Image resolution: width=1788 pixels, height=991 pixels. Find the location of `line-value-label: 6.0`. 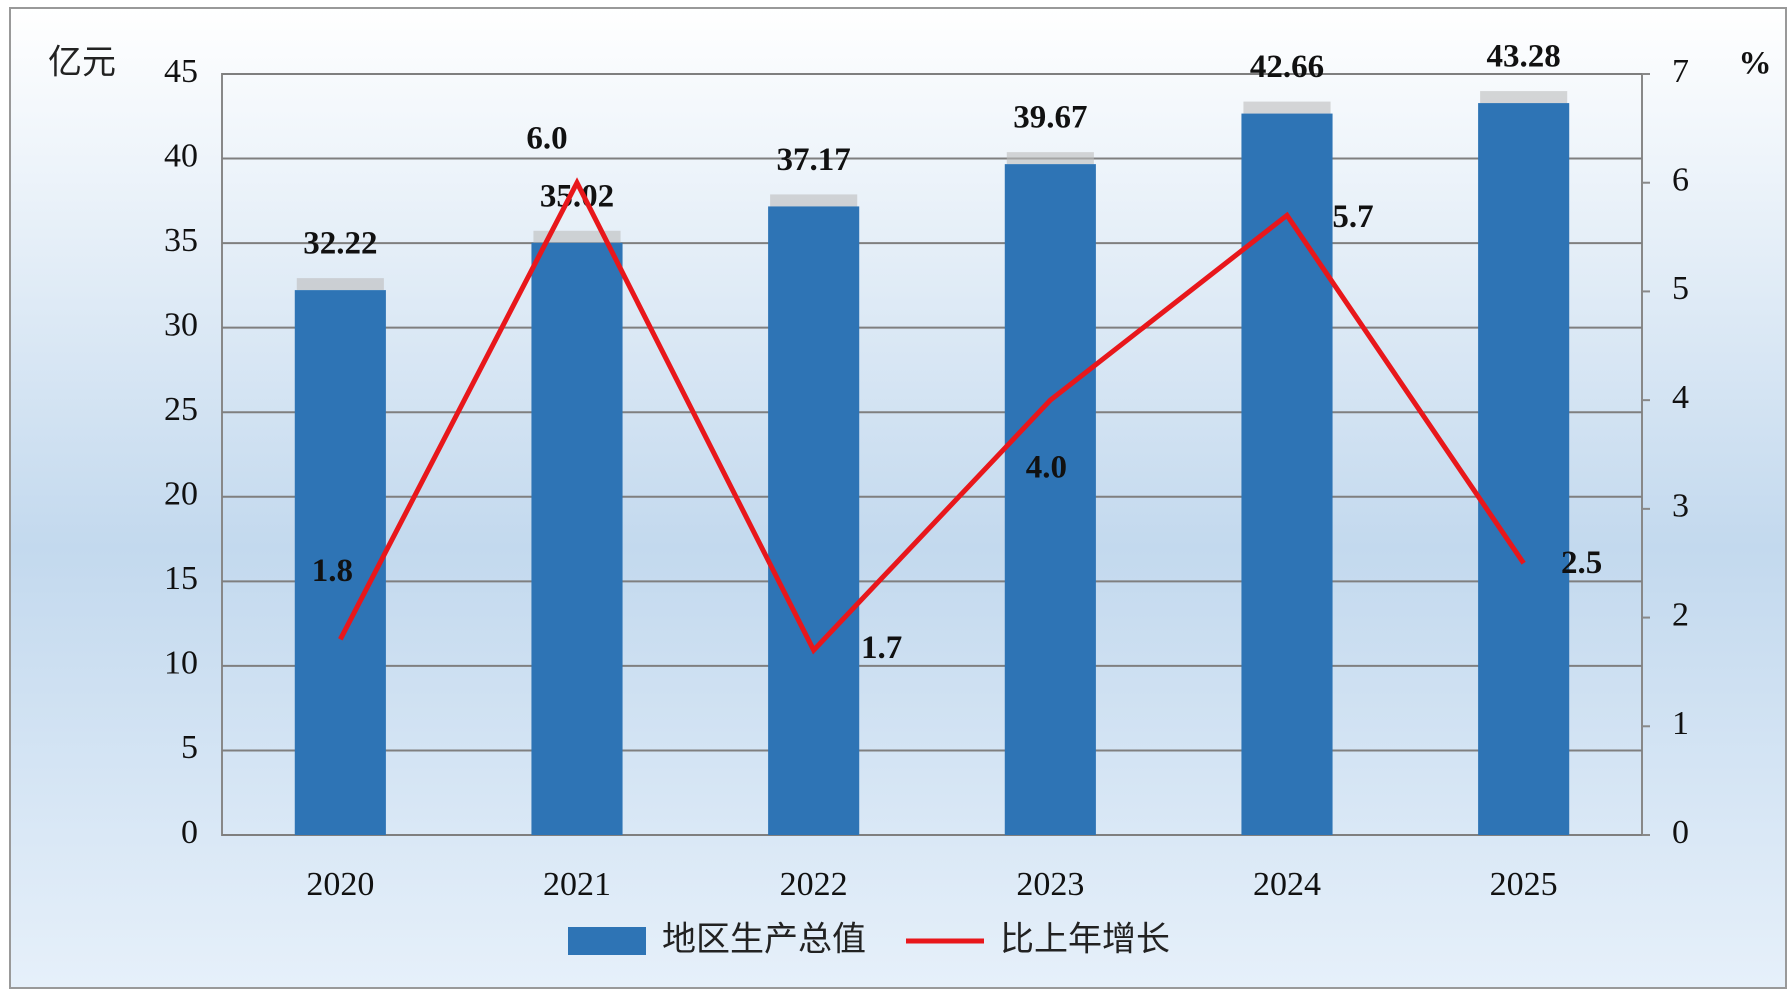

line-value-label: 6.0 is located at coordinates (546, 138).